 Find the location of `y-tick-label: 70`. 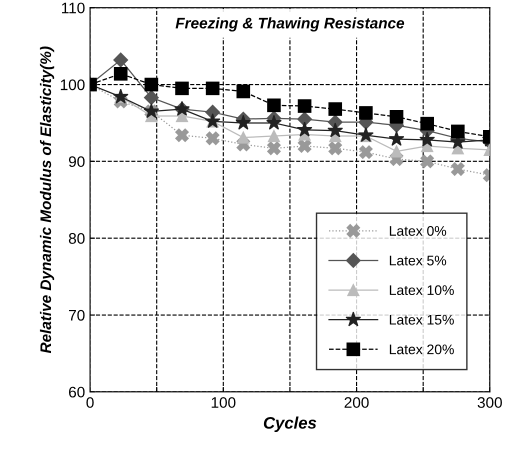

y-tick-label: 70 is located at coordinates (77, 315).